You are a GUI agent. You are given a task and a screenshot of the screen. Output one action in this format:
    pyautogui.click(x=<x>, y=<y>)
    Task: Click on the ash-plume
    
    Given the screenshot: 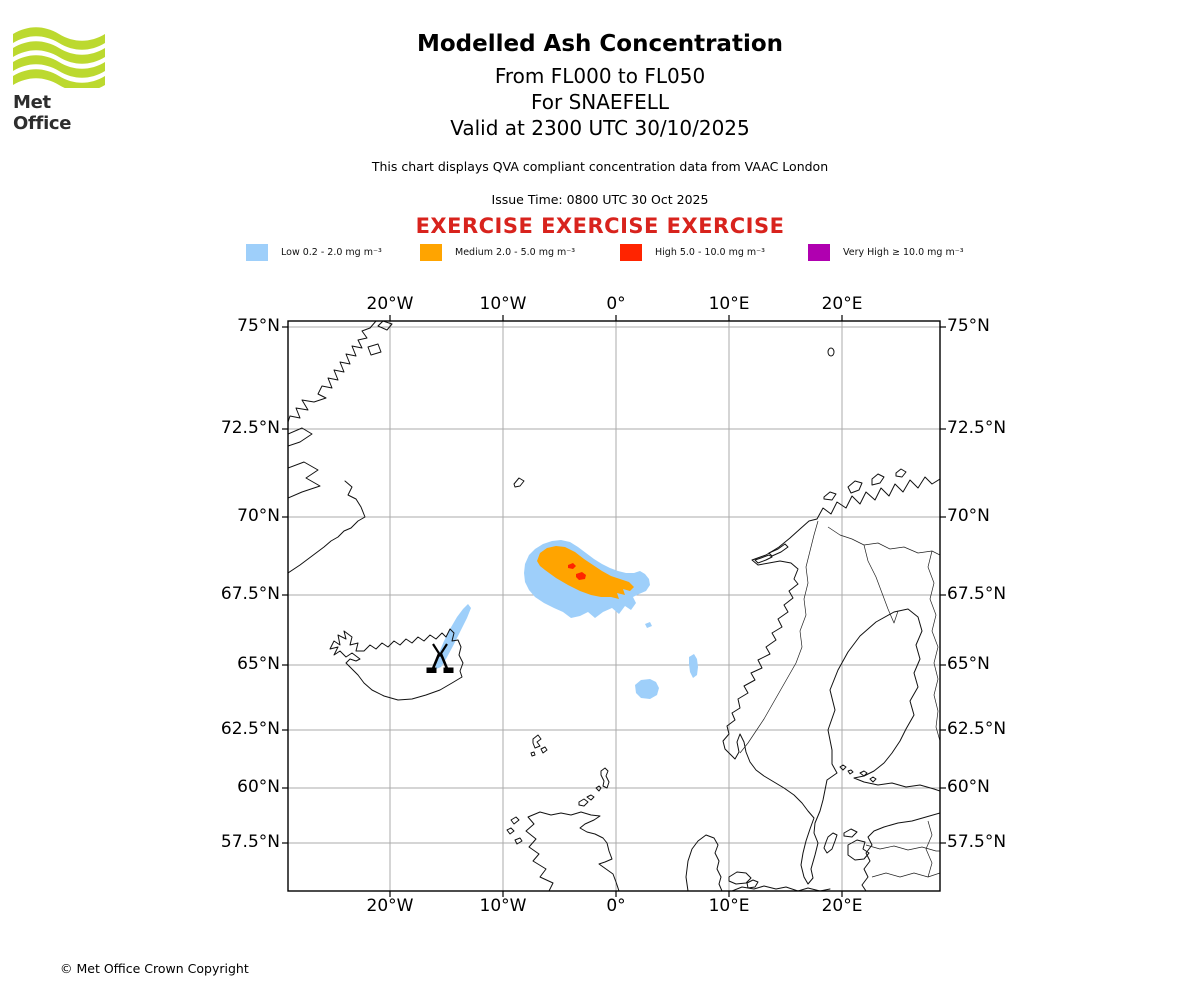 What is the action you would take?
    pyautogui.click(x=566, y=619)
    